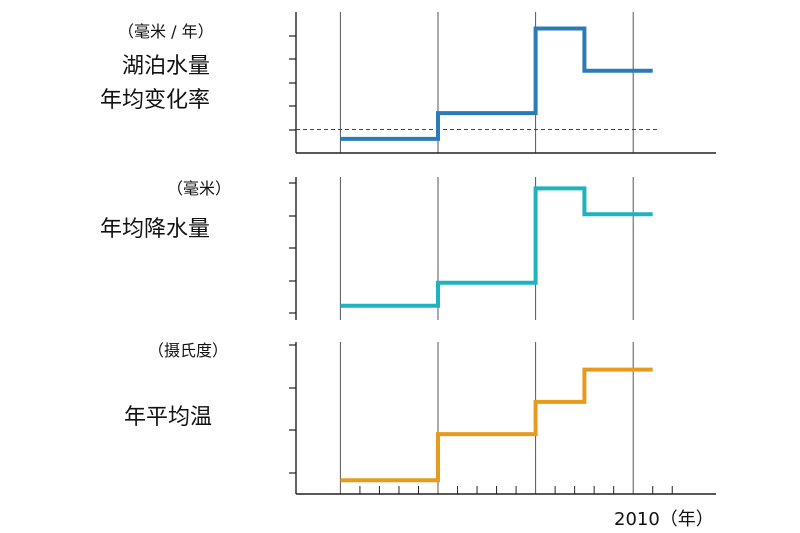 The height and width of the screenshot is (533, 800). What do you see at coordinates (496, 425) in the screenshot?
I see `step-series-line-panel3` at bounding box center [496, 425].